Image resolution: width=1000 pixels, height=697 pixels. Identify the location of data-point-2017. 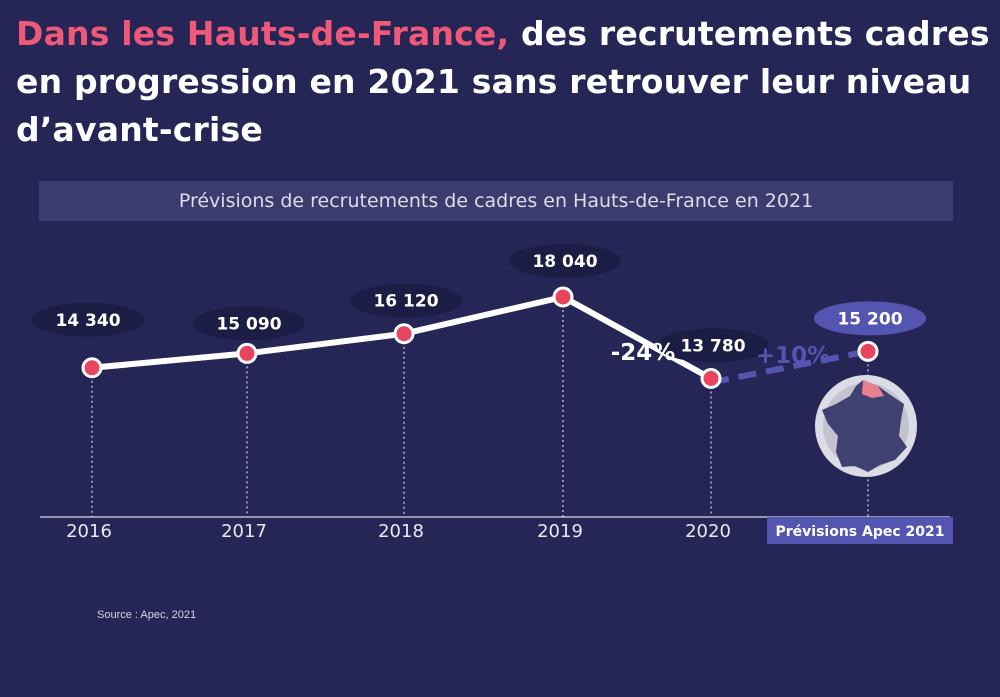
(247, 353).